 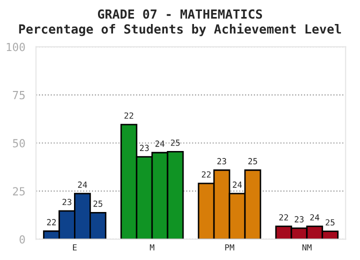 I want to click on chart-title: GRADE 07 - MATHEMATICS, so click(x=180, y=14).